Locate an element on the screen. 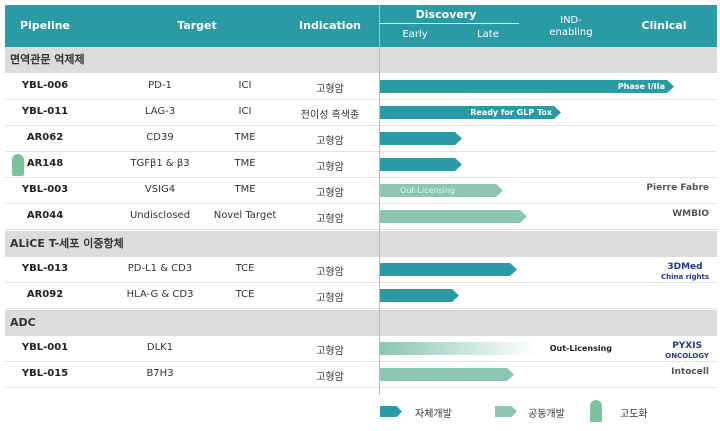 Image resolution: width=720 pixels, height=431 pixels. table-row: AR092 HLA-G & CD3 TCE 고형암 is located at coordinates (361, 296).